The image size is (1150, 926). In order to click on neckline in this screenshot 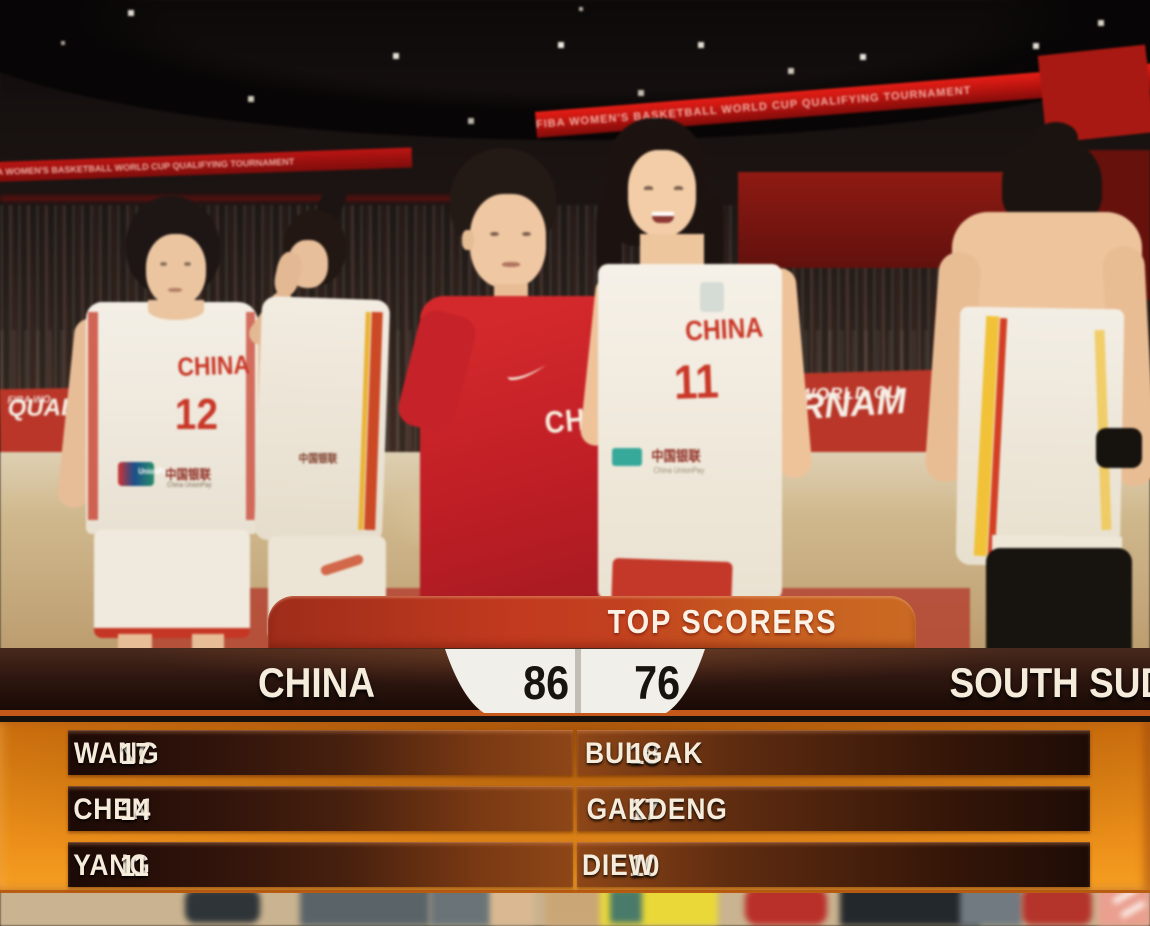, I will do `click(176, 310)`.